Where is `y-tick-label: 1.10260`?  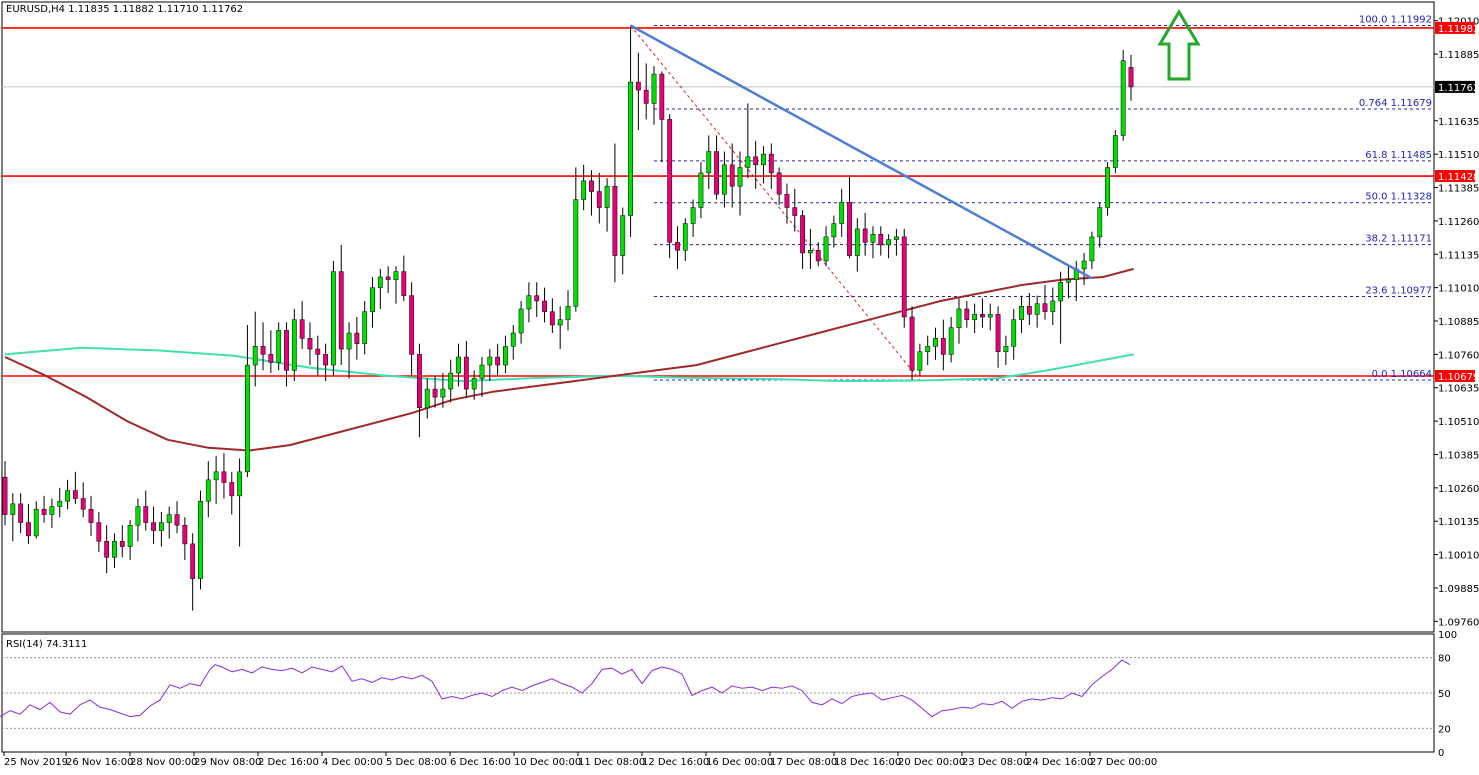 y-tick-label: 1.10260 is located at coordinates (1458, 489).